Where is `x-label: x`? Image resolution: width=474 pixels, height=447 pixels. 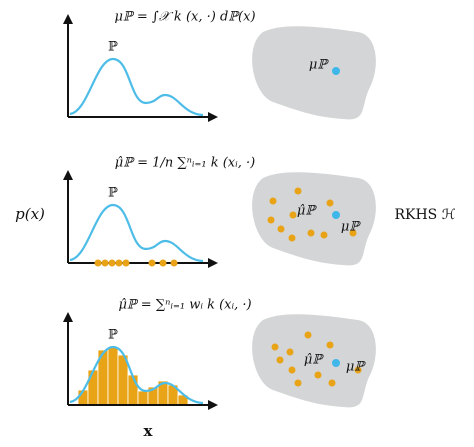
x-label: x is located at coordinates (149, 431).